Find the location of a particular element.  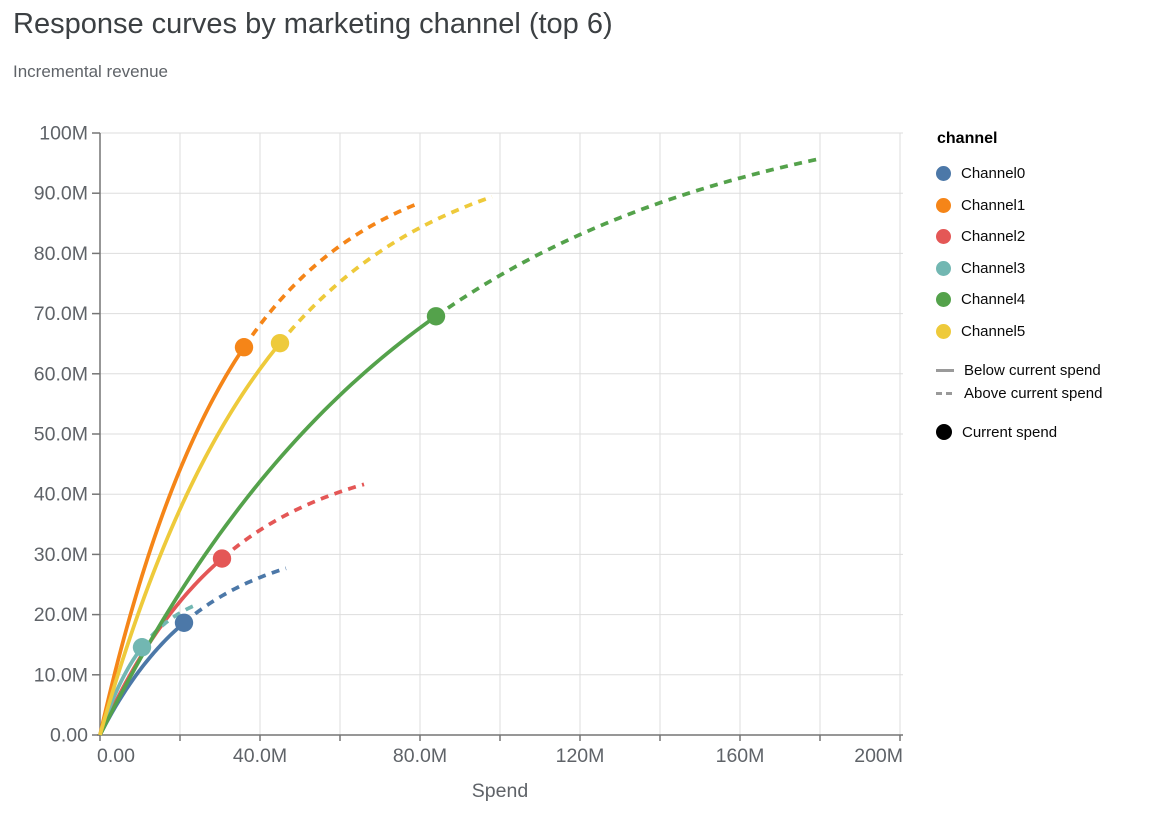

y-tick-label: 40.0M is located at coordinates (61, 495).